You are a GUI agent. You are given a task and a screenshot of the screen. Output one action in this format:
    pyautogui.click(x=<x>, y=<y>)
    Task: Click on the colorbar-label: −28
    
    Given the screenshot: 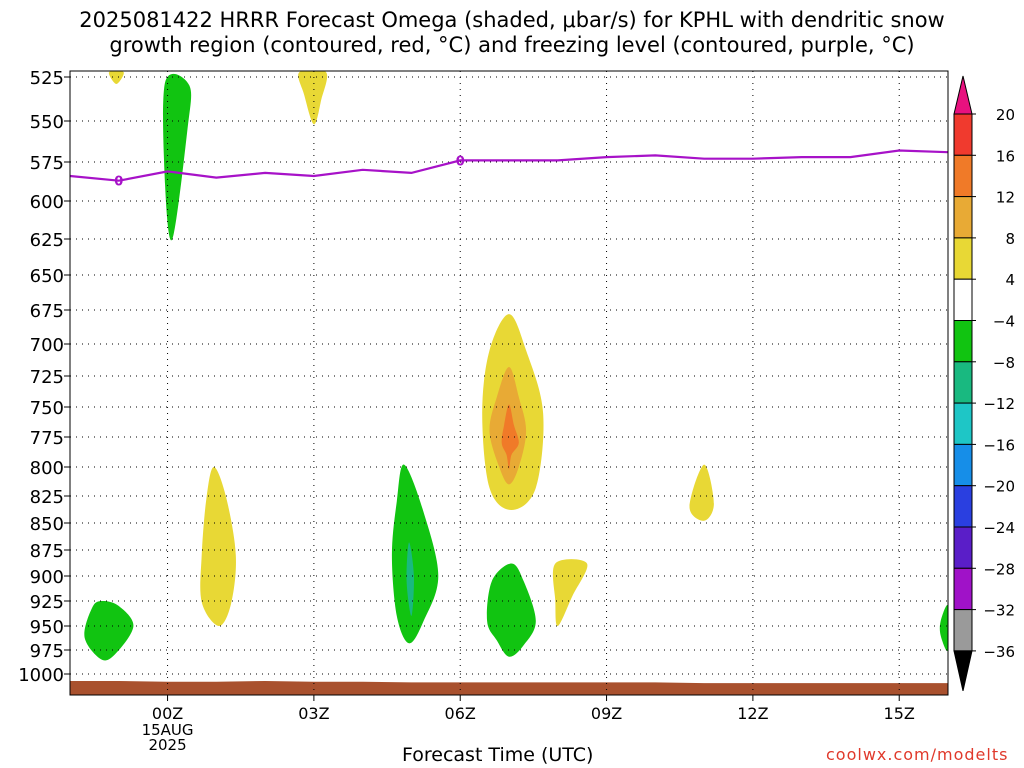 What is the action you would take?
    pyautogui.click(x=999, y=569)
    